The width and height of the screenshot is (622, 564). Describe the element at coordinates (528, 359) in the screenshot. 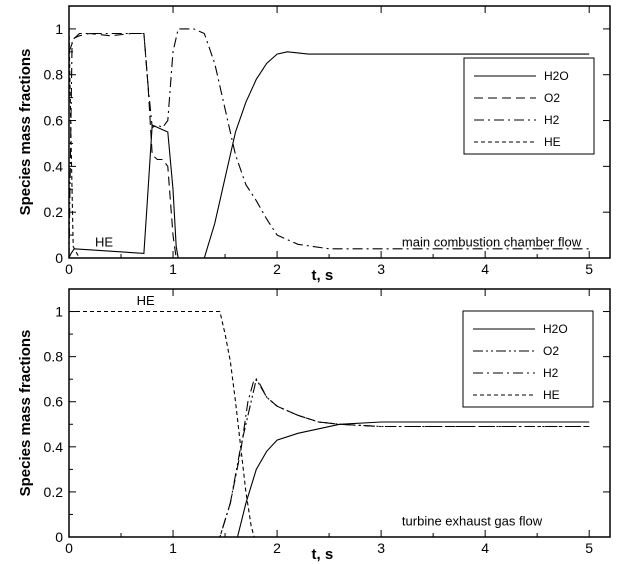

I see `chart-1-legend-box` at that location.